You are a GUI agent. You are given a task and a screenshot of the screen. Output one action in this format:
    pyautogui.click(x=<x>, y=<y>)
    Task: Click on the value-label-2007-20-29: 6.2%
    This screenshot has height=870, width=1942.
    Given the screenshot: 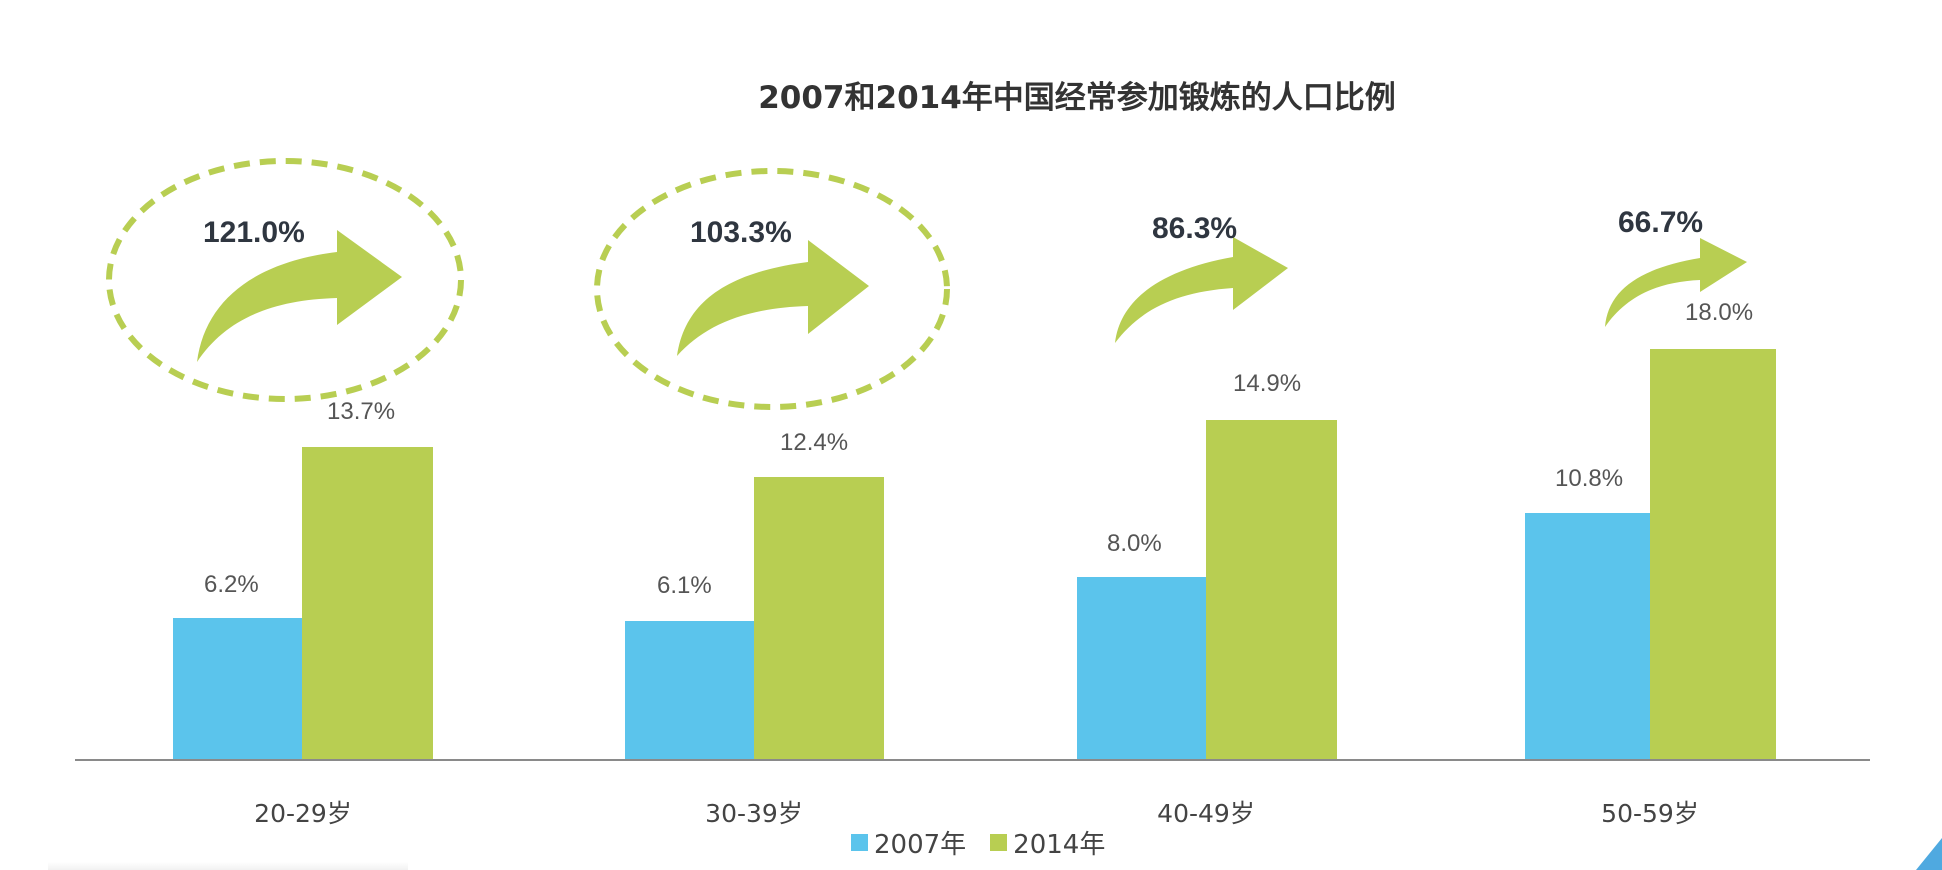 What is the action you would take?
    pyautogui.click(x=231, y=584)
    